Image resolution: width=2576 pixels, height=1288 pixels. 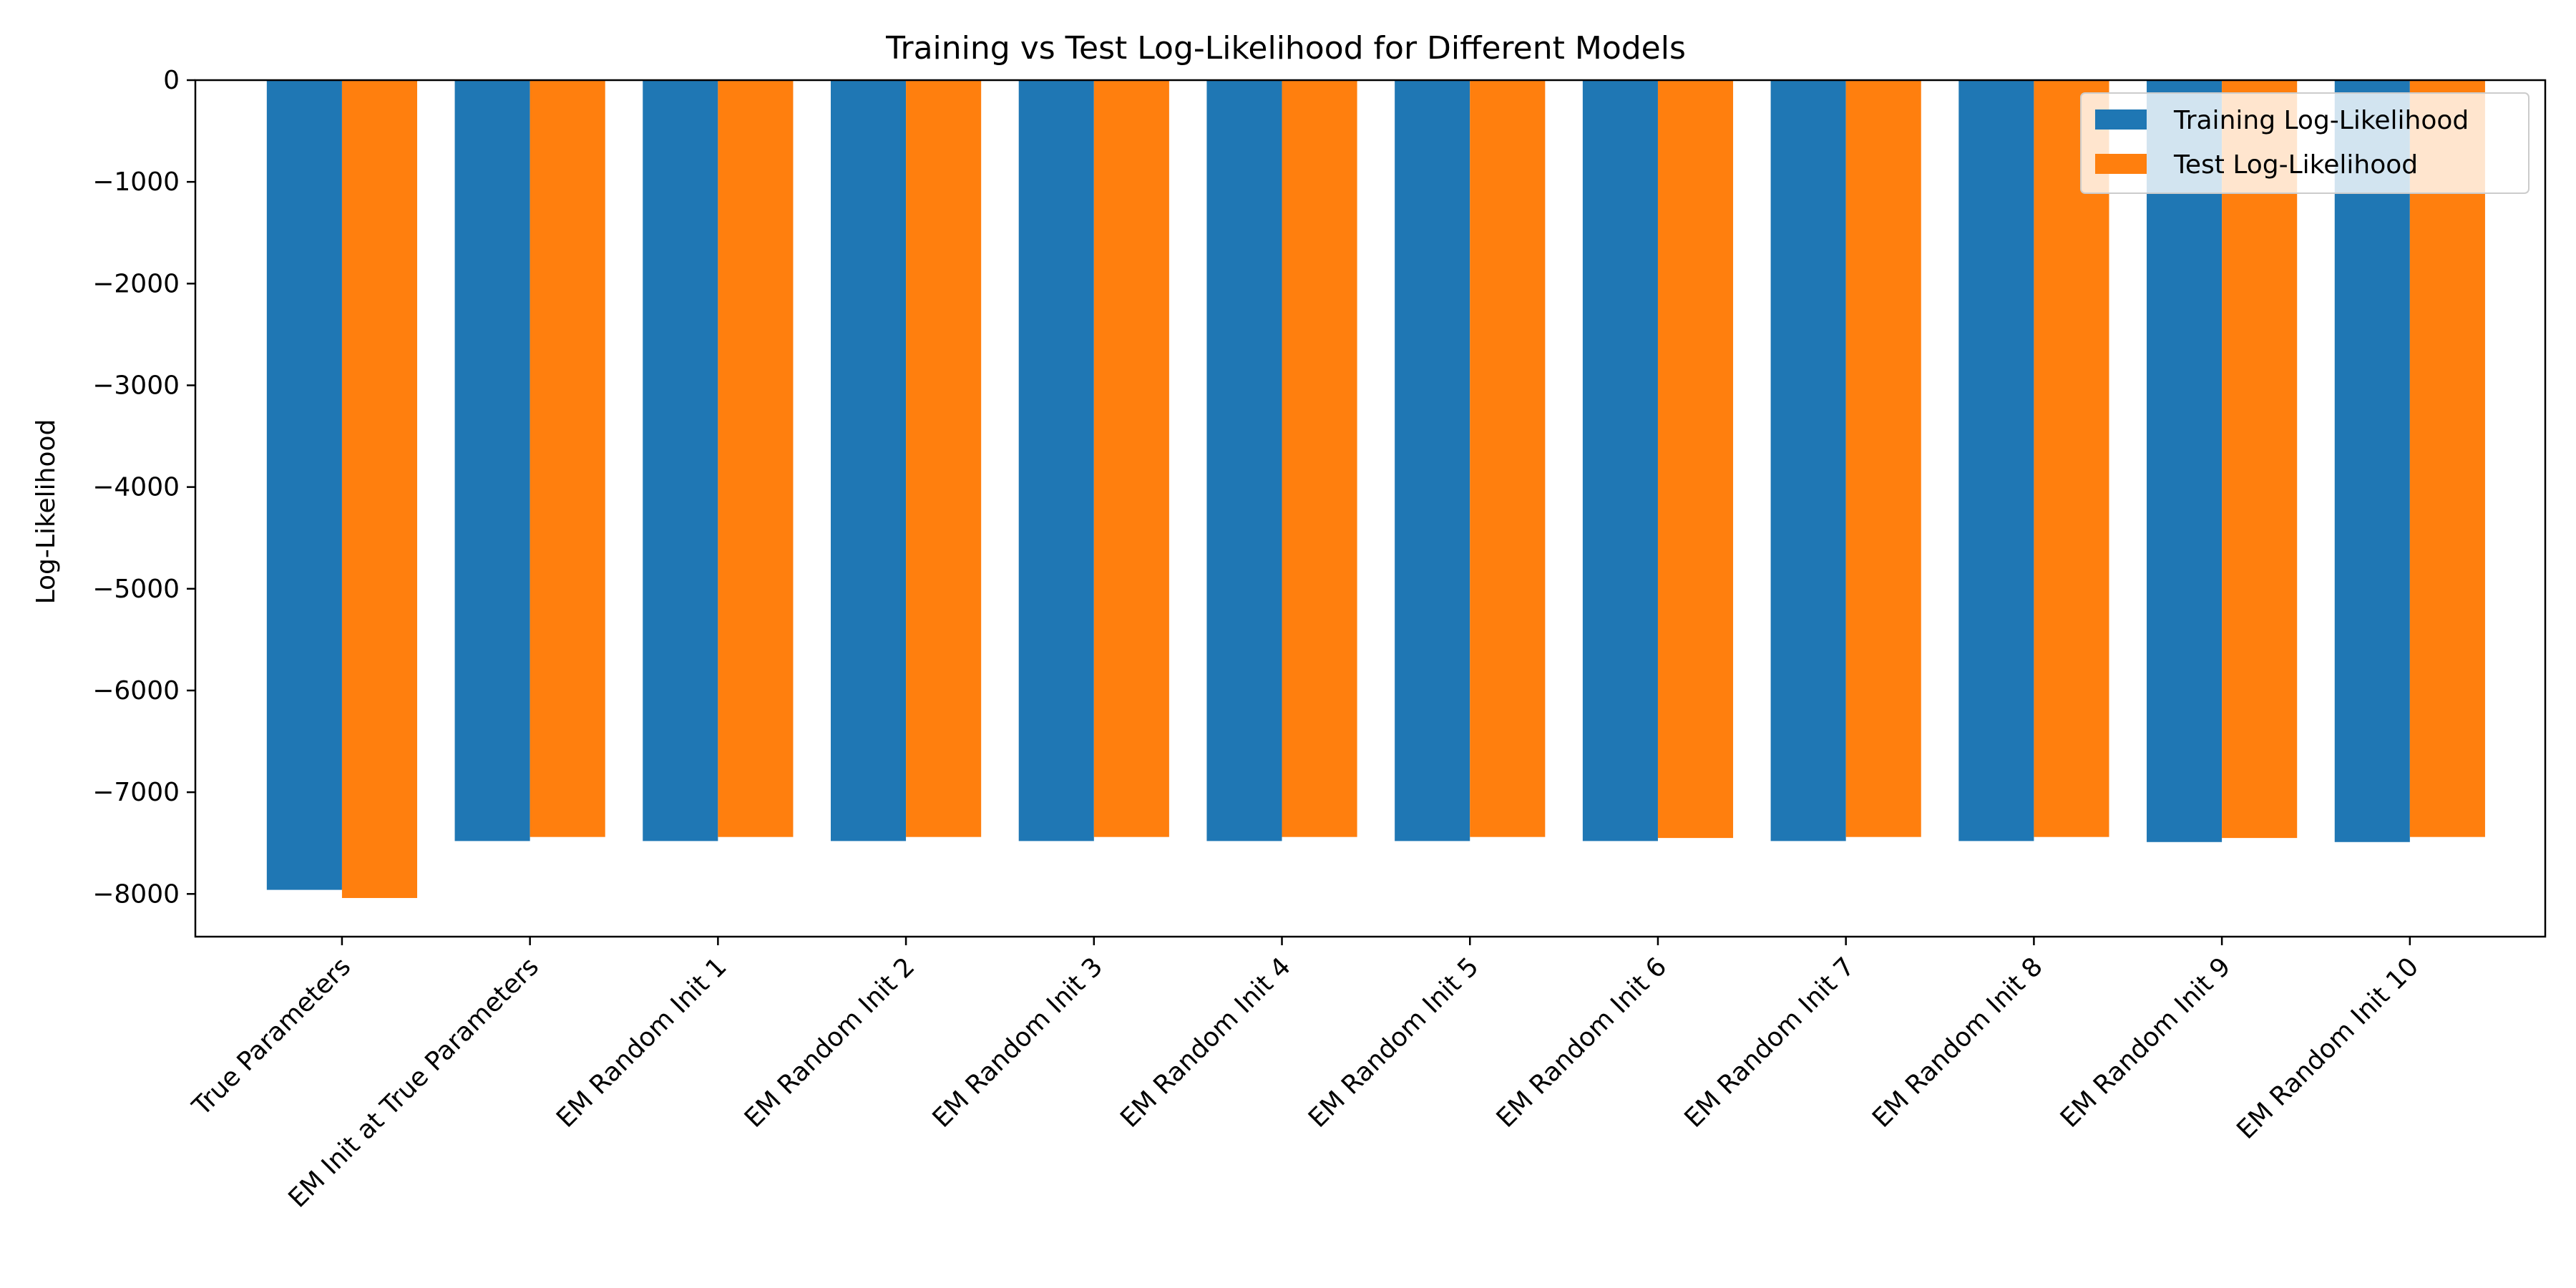 I want to click on x-tick-label: EM Random Init 9, so click(x=2146, y=1042).